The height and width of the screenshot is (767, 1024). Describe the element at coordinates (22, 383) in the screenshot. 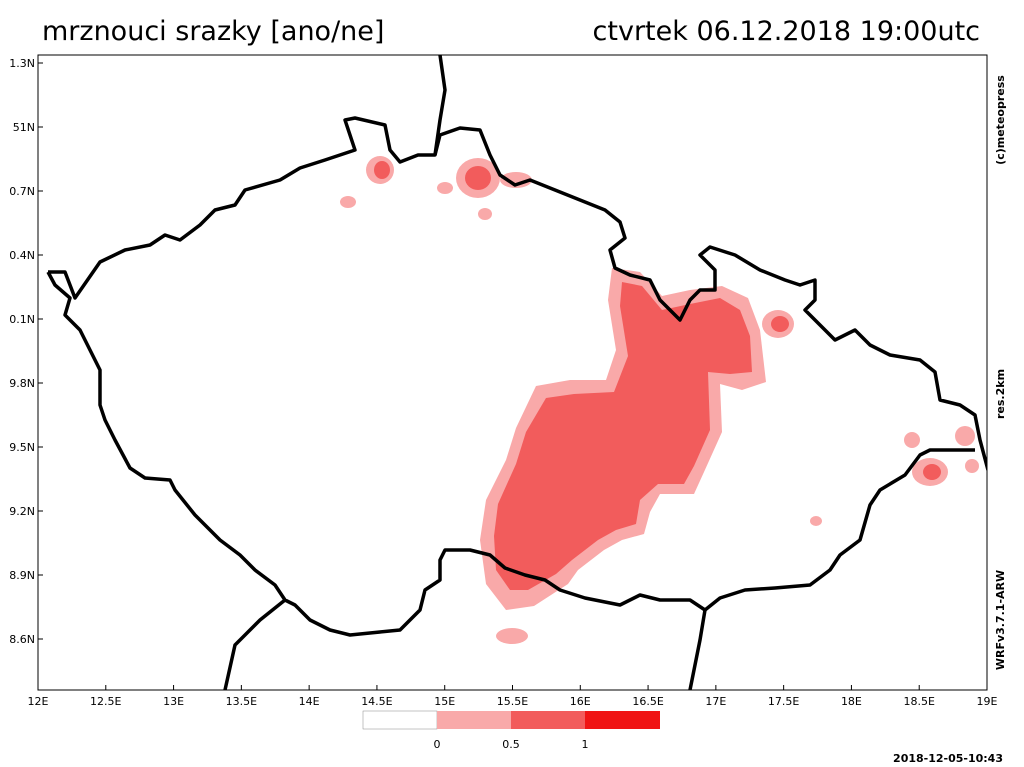

I see `lat-label: 9.8N` at that location.